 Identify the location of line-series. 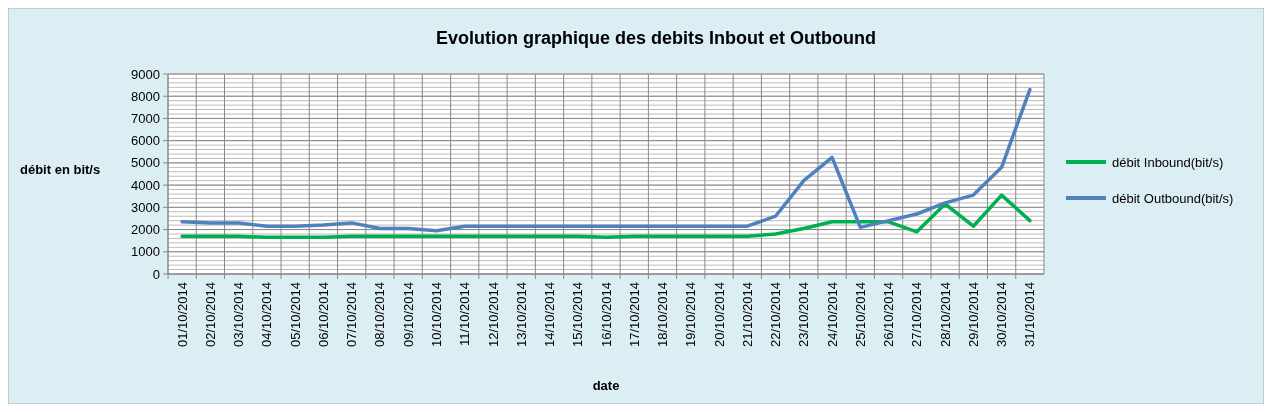
(606, 216).